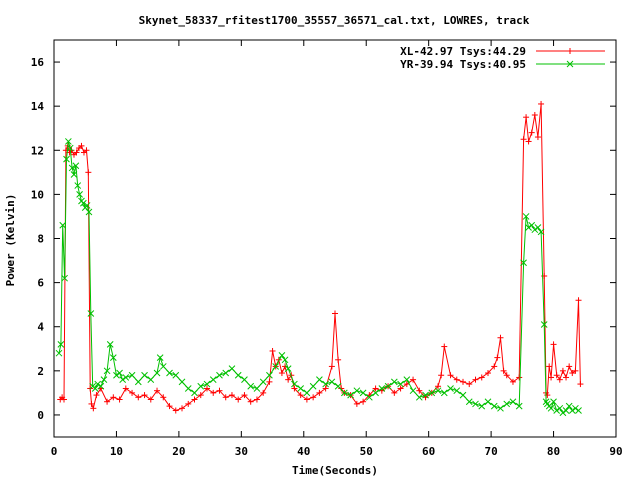 The height and width of the screenshot is (480, 640). Describe the element at coordinates (116, 451) in the screenshot. I see `x-tick-label: 10` at that location.